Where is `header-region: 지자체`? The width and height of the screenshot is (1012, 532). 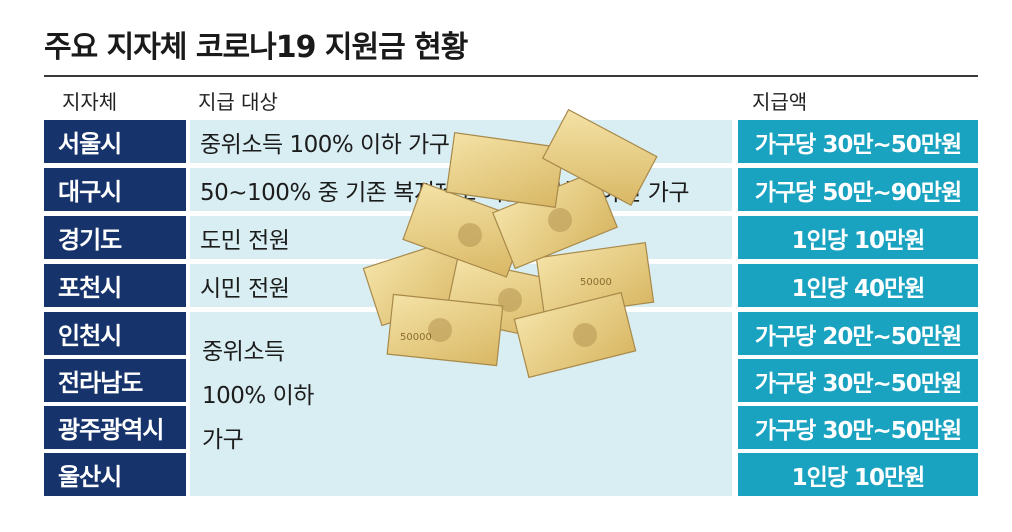
header-region: 지자체 is located at coordinates (90, 102).